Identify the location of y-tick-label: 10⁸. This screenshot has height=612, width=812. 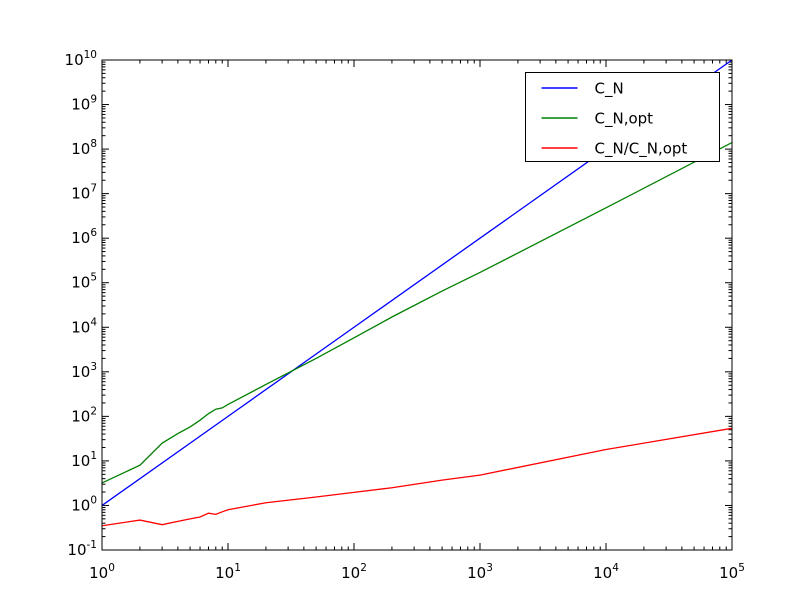
(84, 148).